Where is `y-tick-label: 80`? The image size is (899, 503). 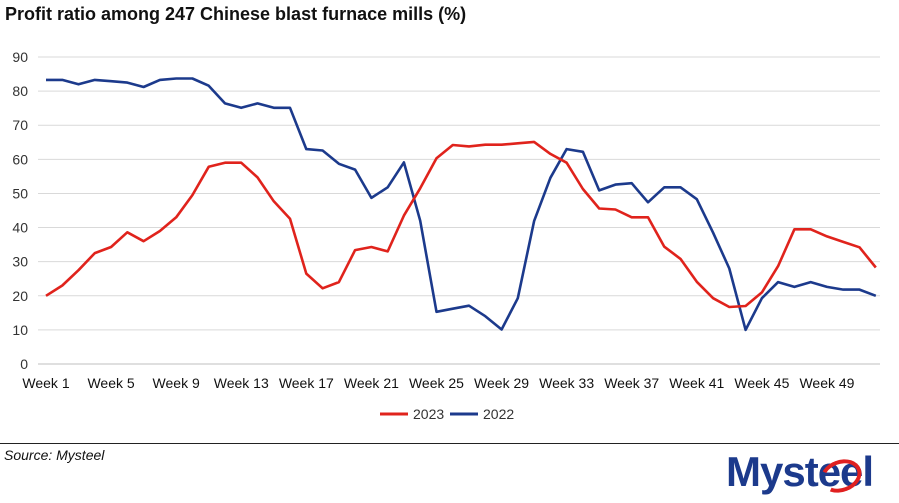 y-tick-label: 80 is located at coordinates (20, 91).